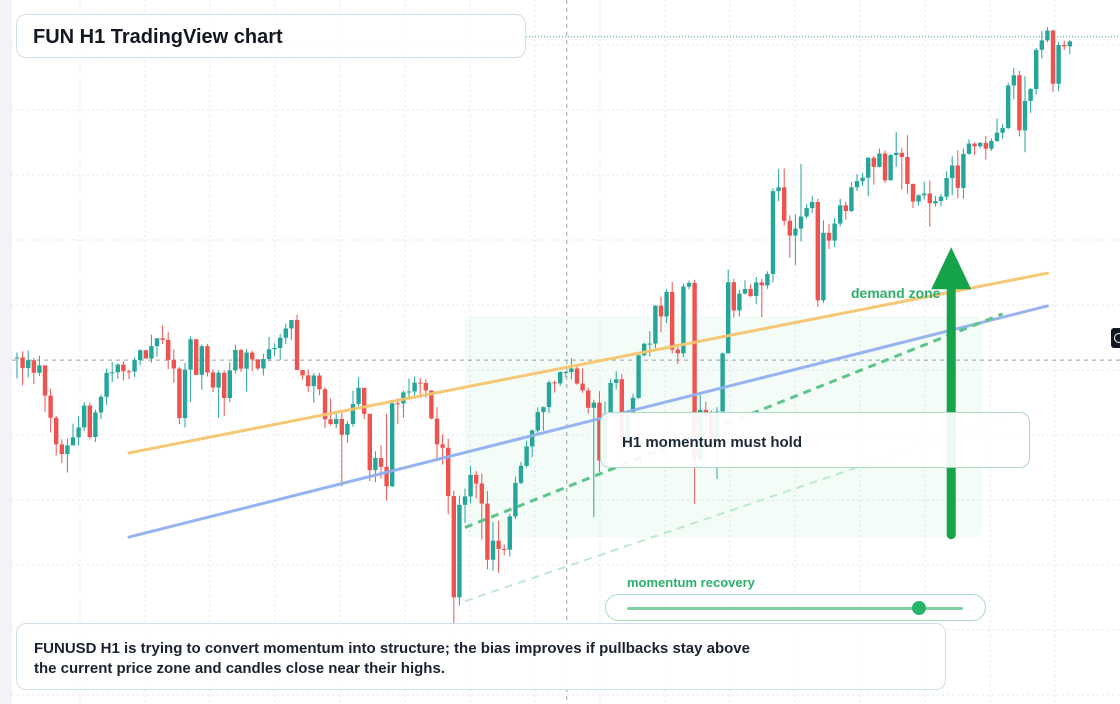 The height and width of the screenshot is (704, 1120). What do you see at coordinates (795, 607) in the screenshot?
I see `momentum-slider` at bounding box center [795, 607].